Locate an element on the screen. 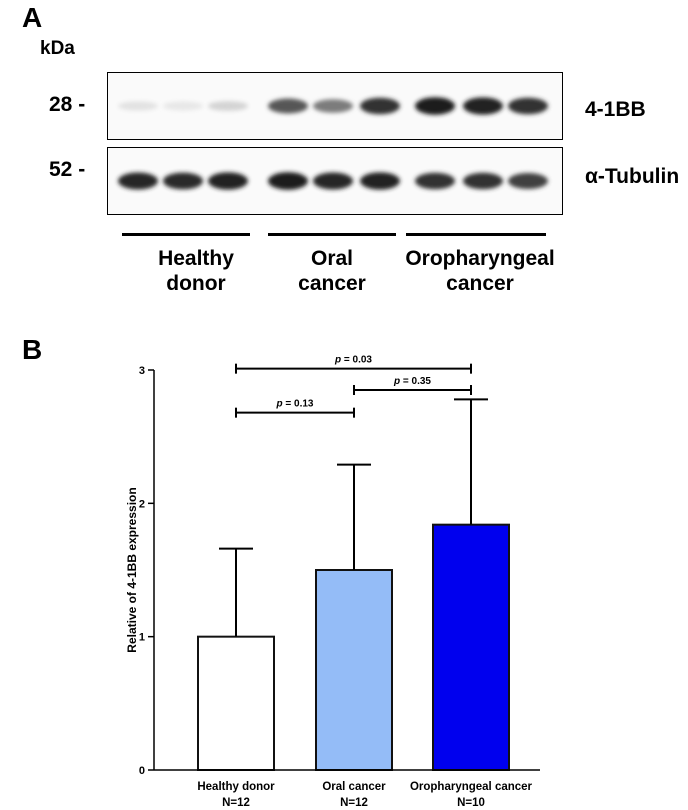 This screenshot has height=810, width=688. p-value-label: p = 0.03 is located at coordinates (353, 360).